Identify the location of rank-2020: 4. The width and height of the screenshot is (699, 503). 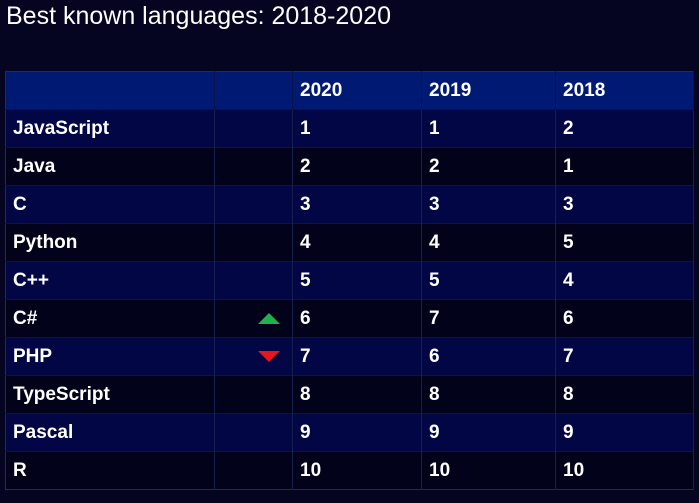
(357, 242).